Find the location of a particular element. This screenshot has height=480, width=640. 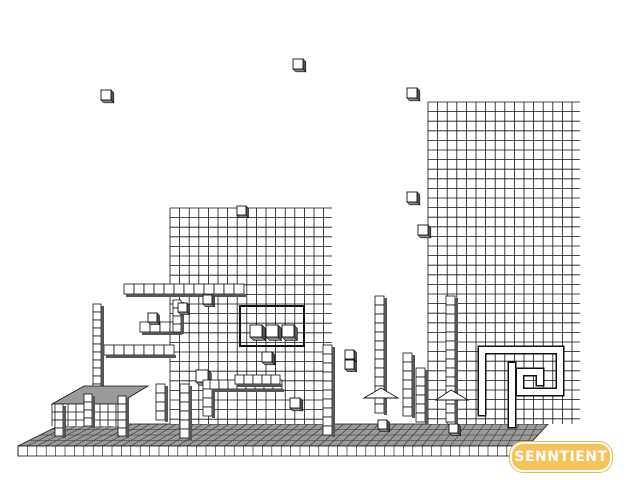

wall-cube-f is located at coordinates (296, 404).